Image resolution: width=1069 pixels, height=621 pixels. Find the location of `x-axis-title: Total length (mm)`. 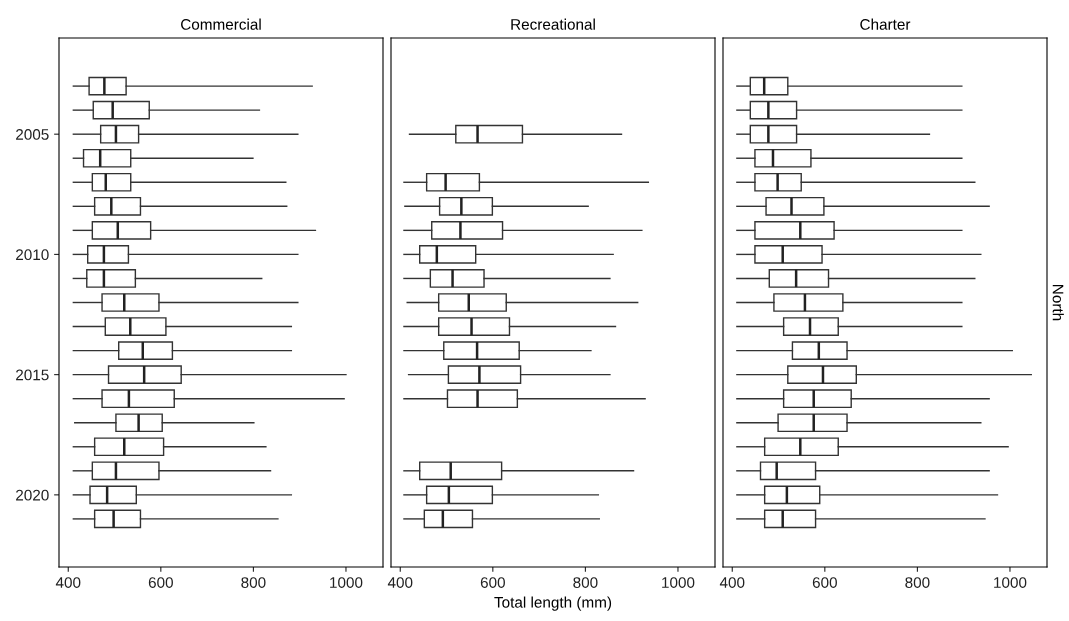

x-axis-title: Total length (mm) is located at coordinates (553, 603).